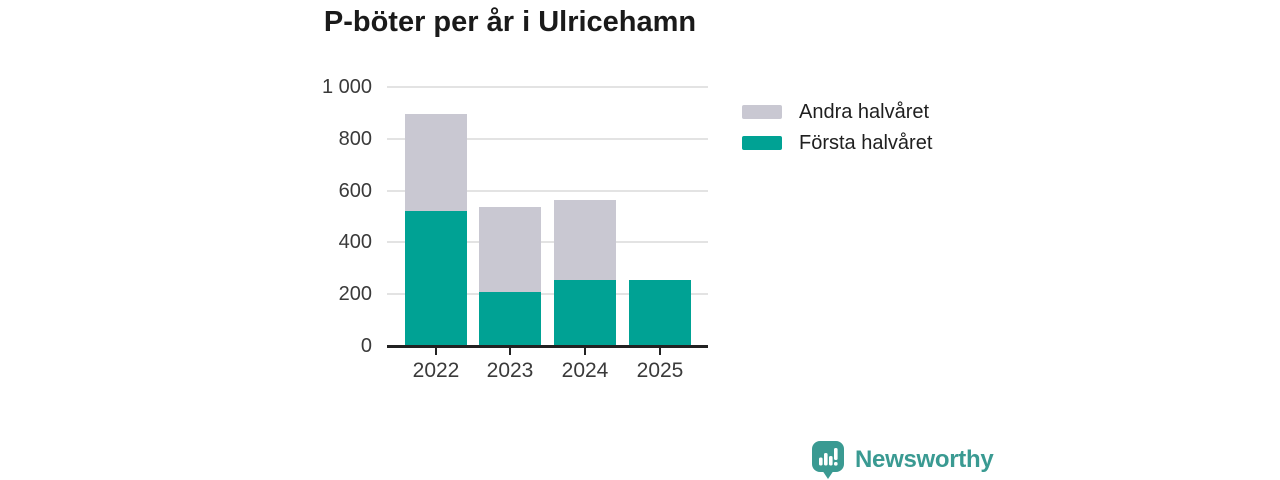 This screenshot has width=1280, height=480. Describe the element at coordinates (547, 346) in the screenshot. I see `x-axis-line` at that location.